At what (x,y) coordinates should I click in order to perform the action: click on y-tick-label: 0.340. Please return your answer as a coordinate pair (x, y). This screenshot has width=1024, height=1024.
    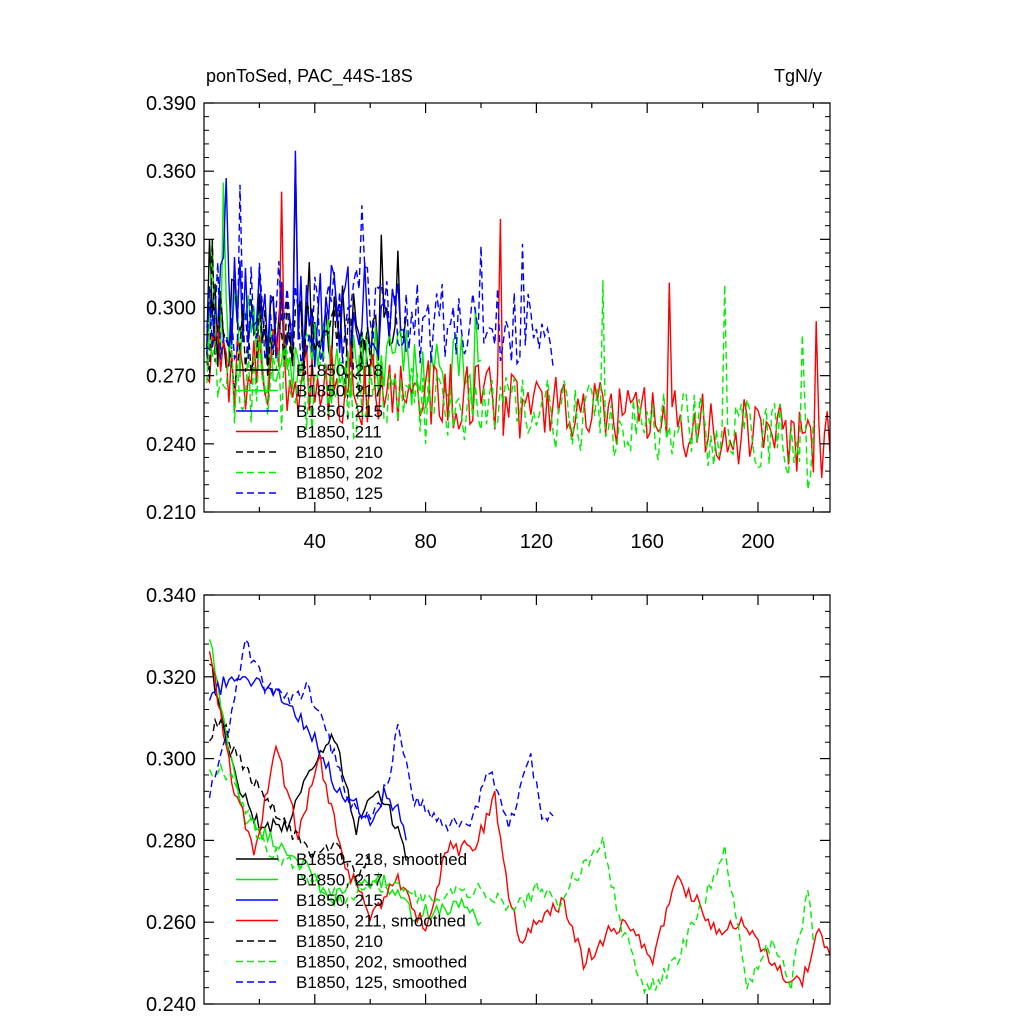
    Looking at the image, I should click on (171, 596).